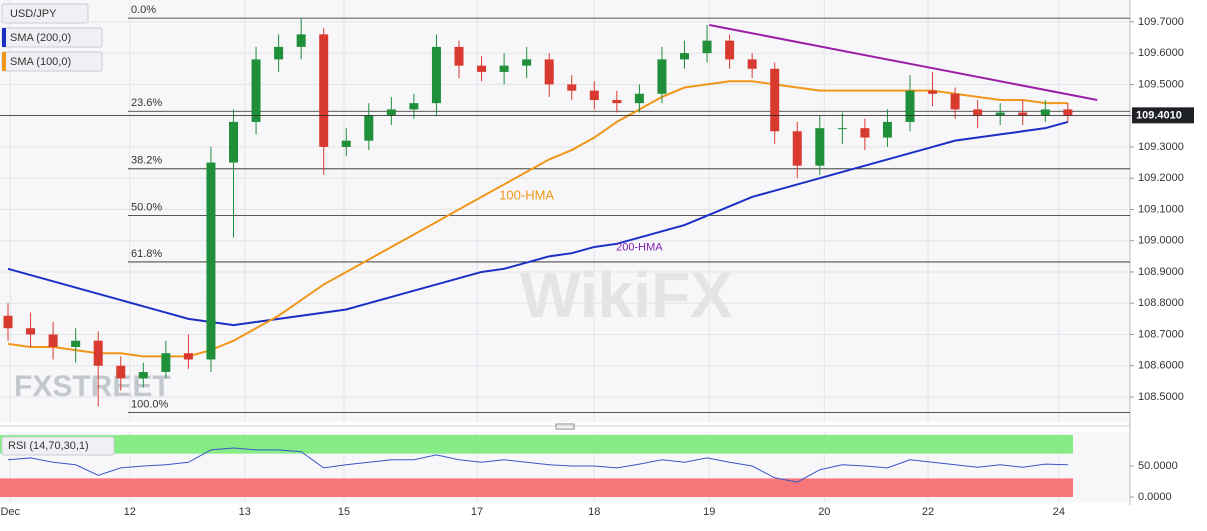 The height and width of the screenshot is (531, 1207). I want to click on rsi-title: RSI (14,70,30,1), so click(48, 446).